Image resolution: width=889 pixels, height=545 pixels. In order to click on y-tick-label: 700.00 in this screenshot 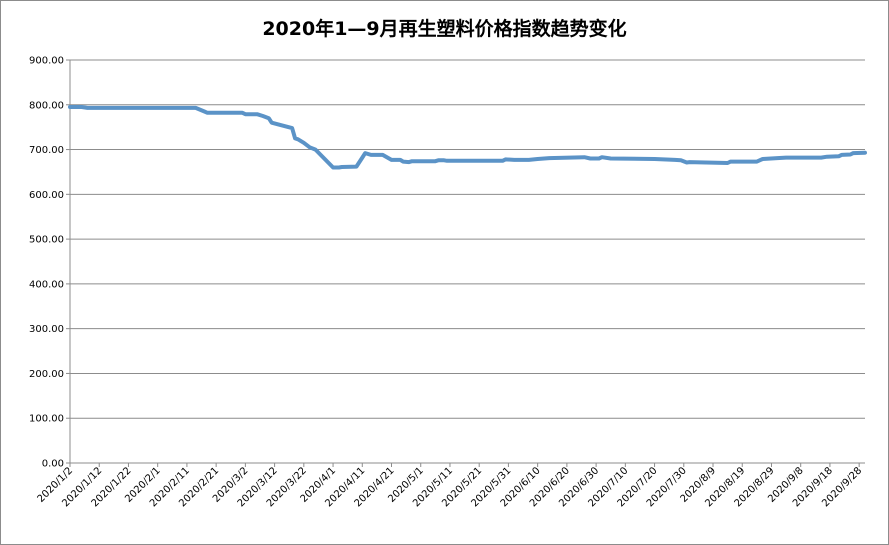, I will do `click(46, 150)`.